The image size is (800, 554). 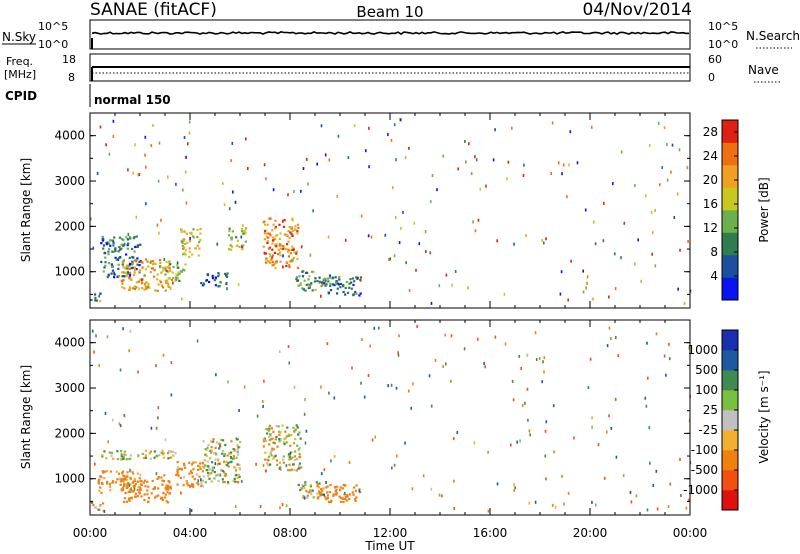 I want to click on power-colorbar-label: Power [dB], so click(x=764, y=209).